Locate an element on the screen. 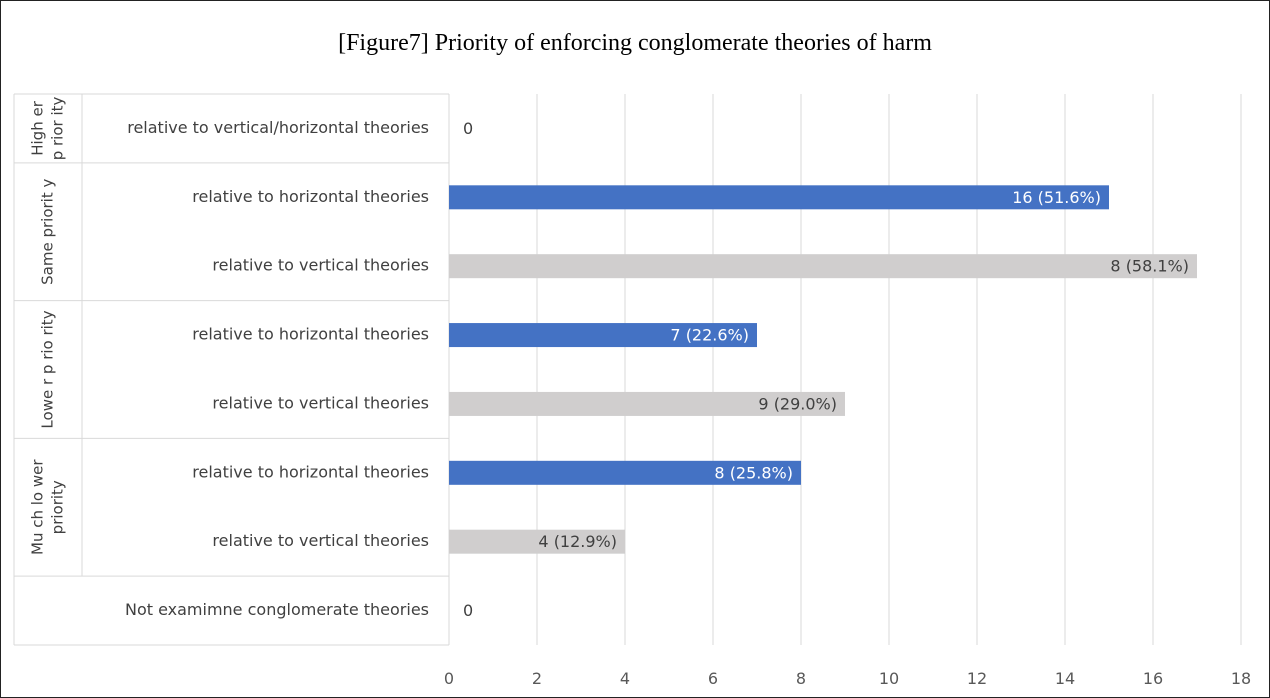 This screenshot has height=698, width=1270. group-label: Mu ch lo wer is located at coordinates (38, 507).